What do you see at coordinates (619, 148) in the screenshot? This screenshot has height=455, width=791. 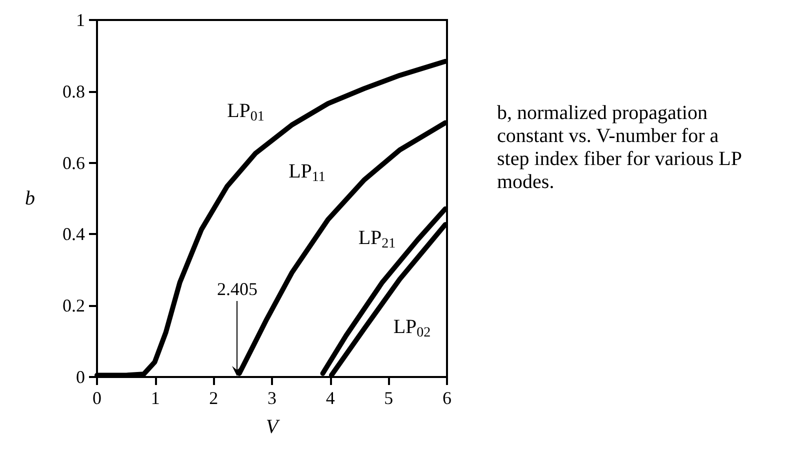 I see `text: b, normalized propagation constant vs. V-number for a step index fiber for various LP modes.` at bounding box center [619, 148].